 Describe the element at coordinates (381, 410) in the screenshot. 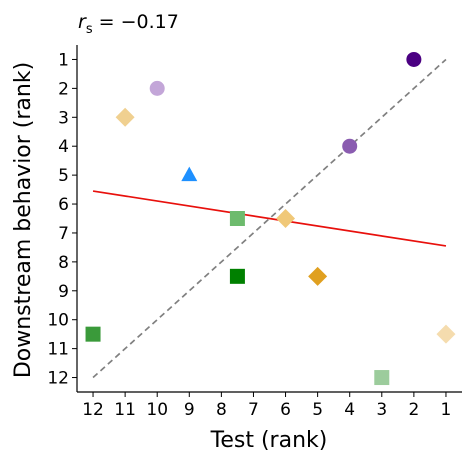

I see `x-tick-label: 3` at that location.